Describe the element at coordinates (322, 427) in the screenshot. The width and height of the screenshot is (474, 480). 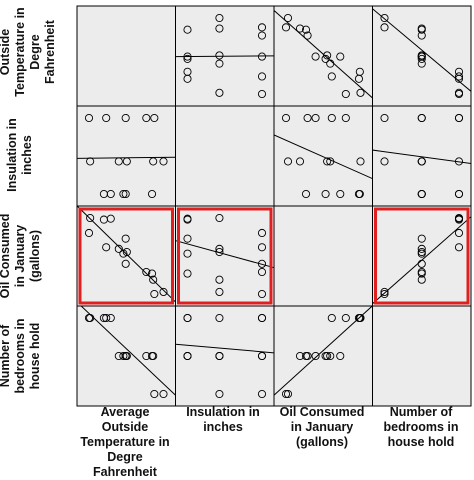
I see `col-label-2: Oil Consumed in January (gallons)` at that location.